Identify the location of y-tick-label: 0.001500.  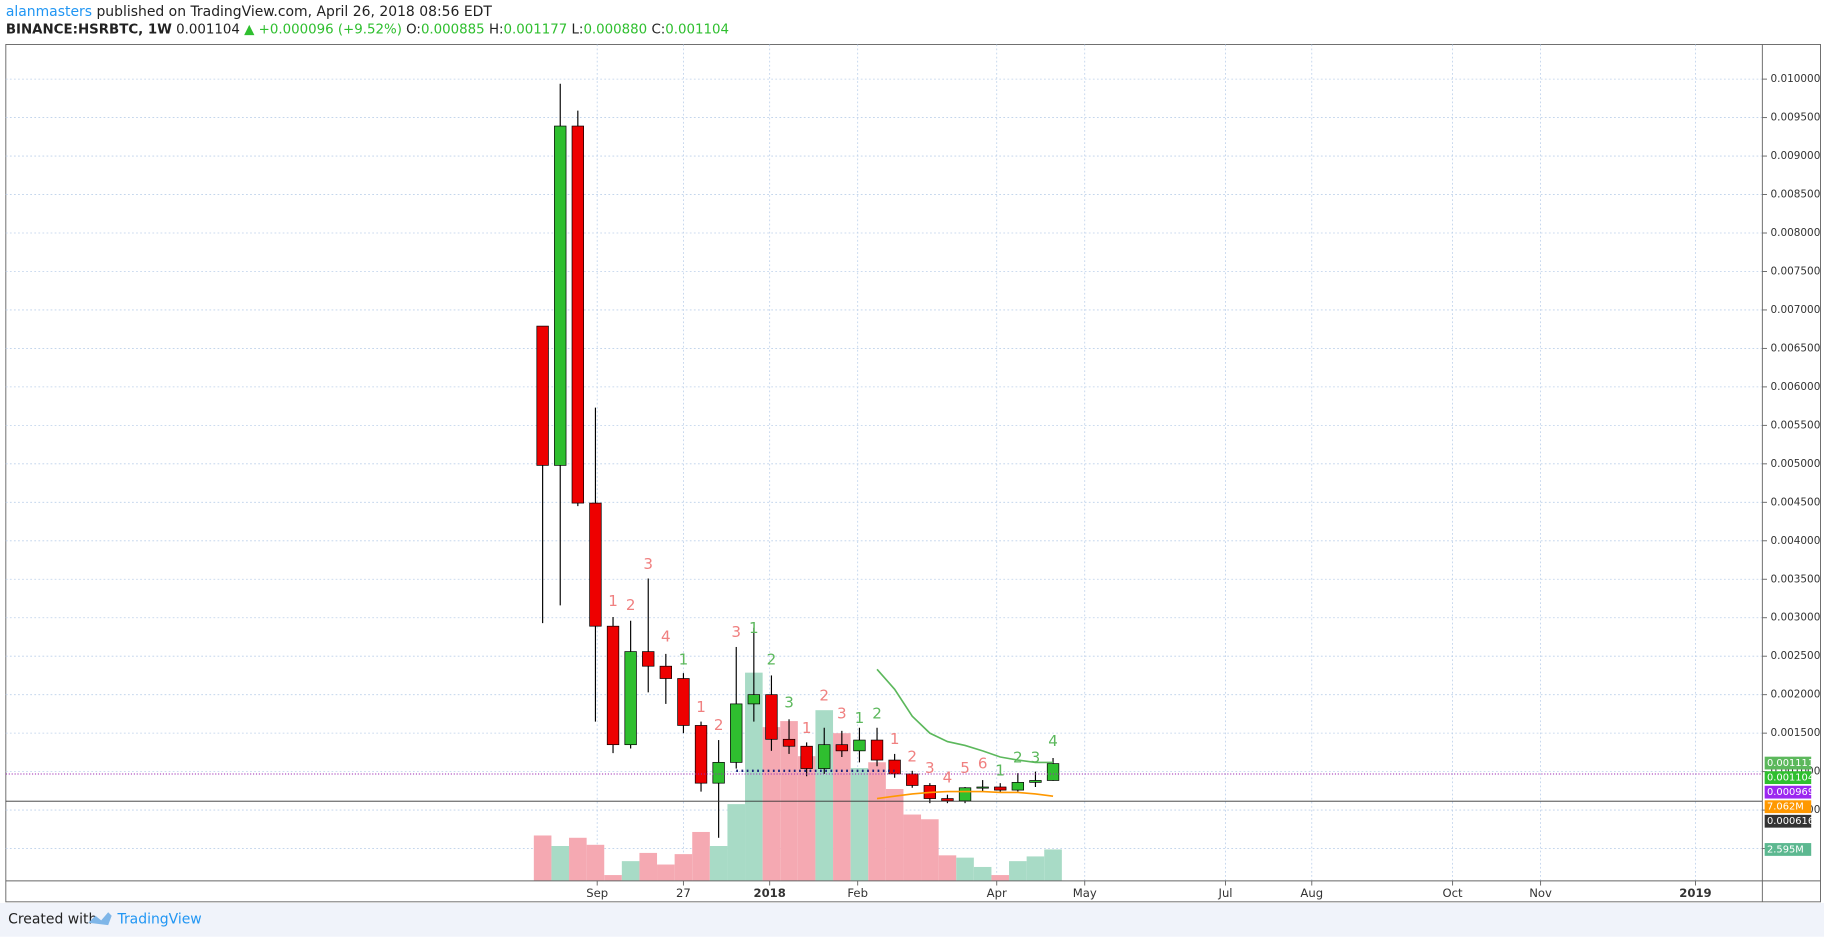
(1795, 733).